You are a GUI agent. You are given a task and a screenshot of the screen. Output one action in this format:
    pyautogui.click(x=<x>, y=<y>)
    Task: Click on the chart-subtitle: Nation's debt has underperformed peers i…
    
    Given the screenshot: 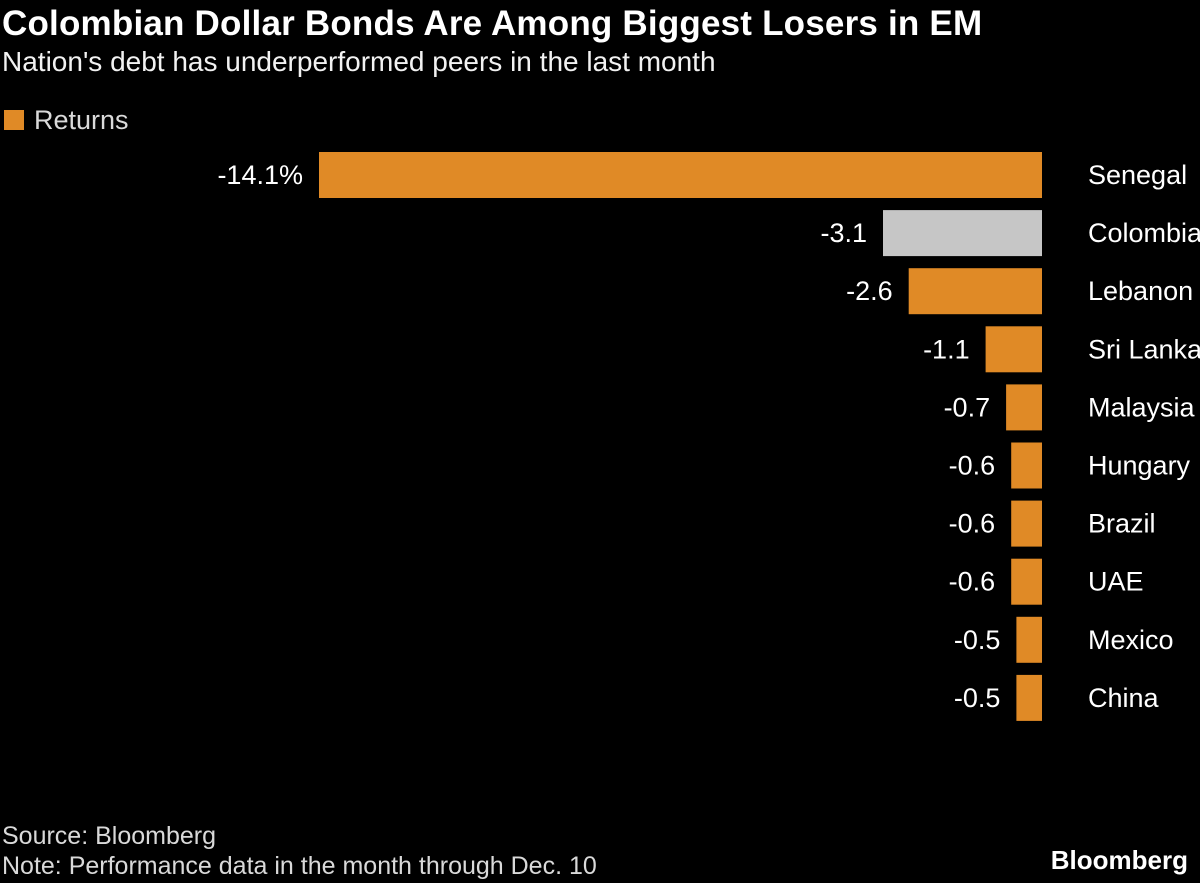 What is the action you would take?
    pyautogui.click(x=359, y=61)
    